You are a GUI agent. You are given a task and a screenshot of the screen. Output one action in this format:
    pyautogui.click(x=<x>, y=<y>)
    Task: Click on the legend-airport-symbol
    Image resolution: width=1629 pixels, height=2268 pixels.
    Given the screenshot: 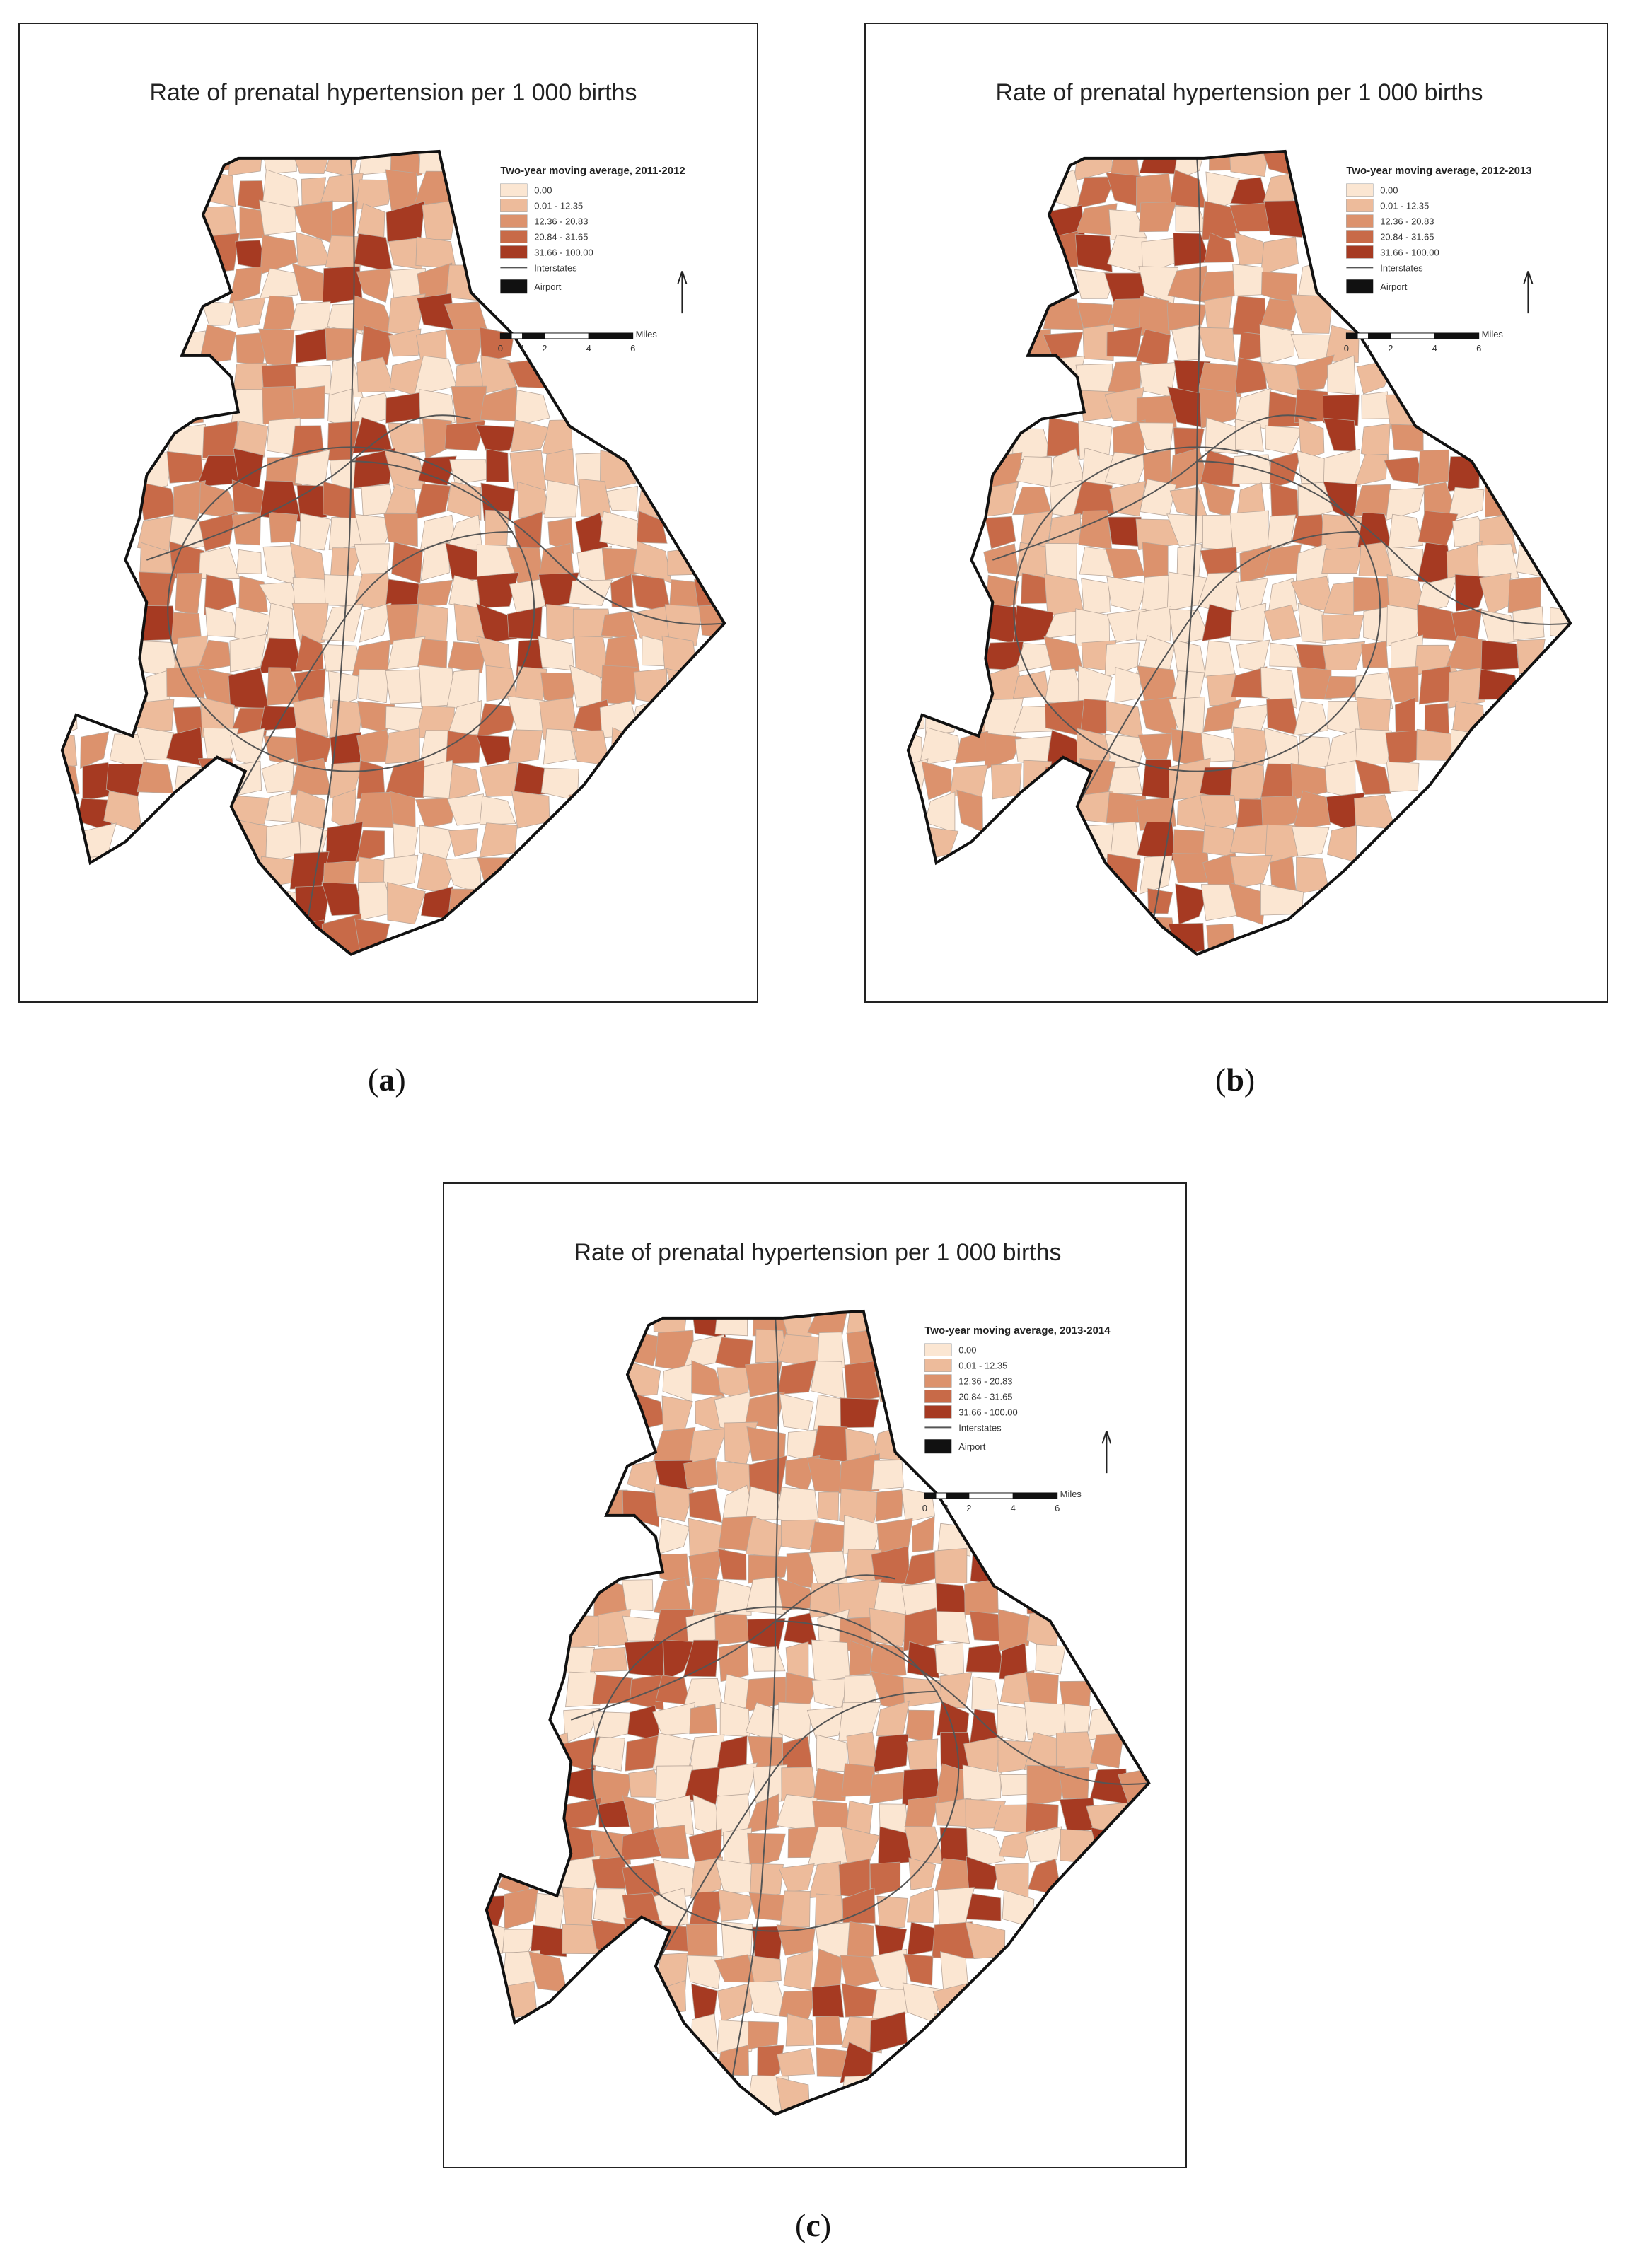 What is the action you would take?
    pyautogui.click(x=938, y=1446)
    